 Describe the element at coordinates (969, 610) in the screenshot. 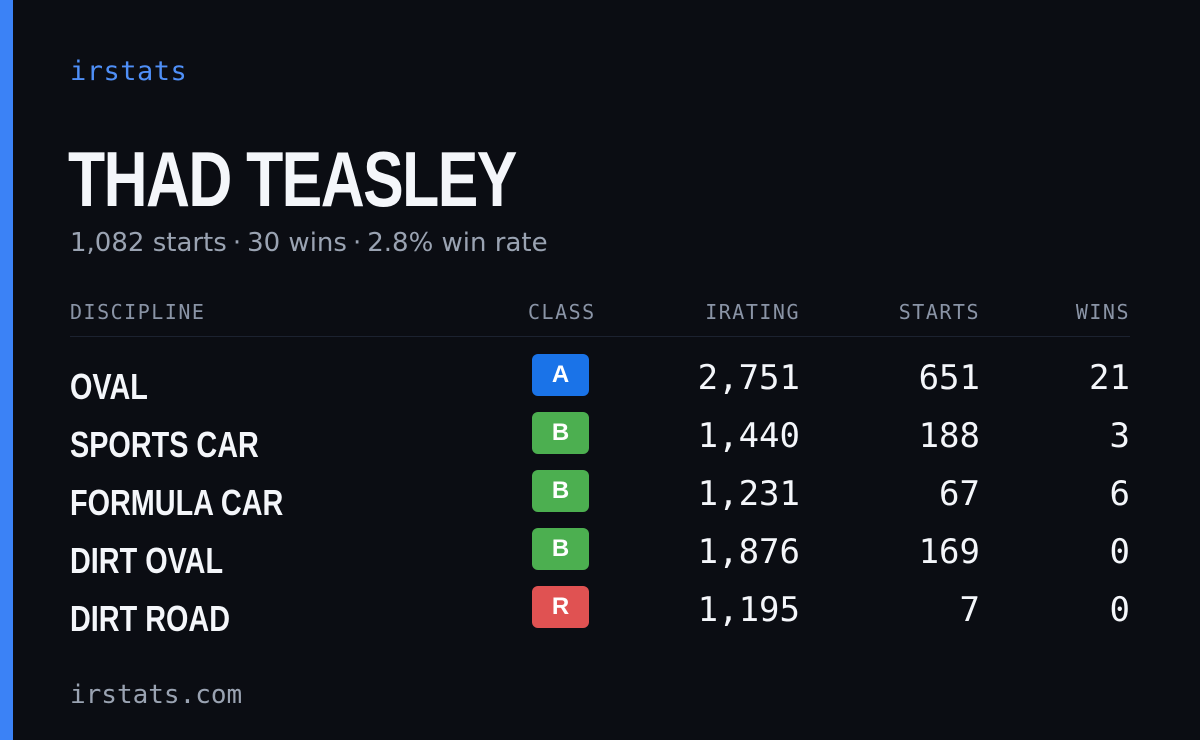

I see `starts-value: 7` at that location.